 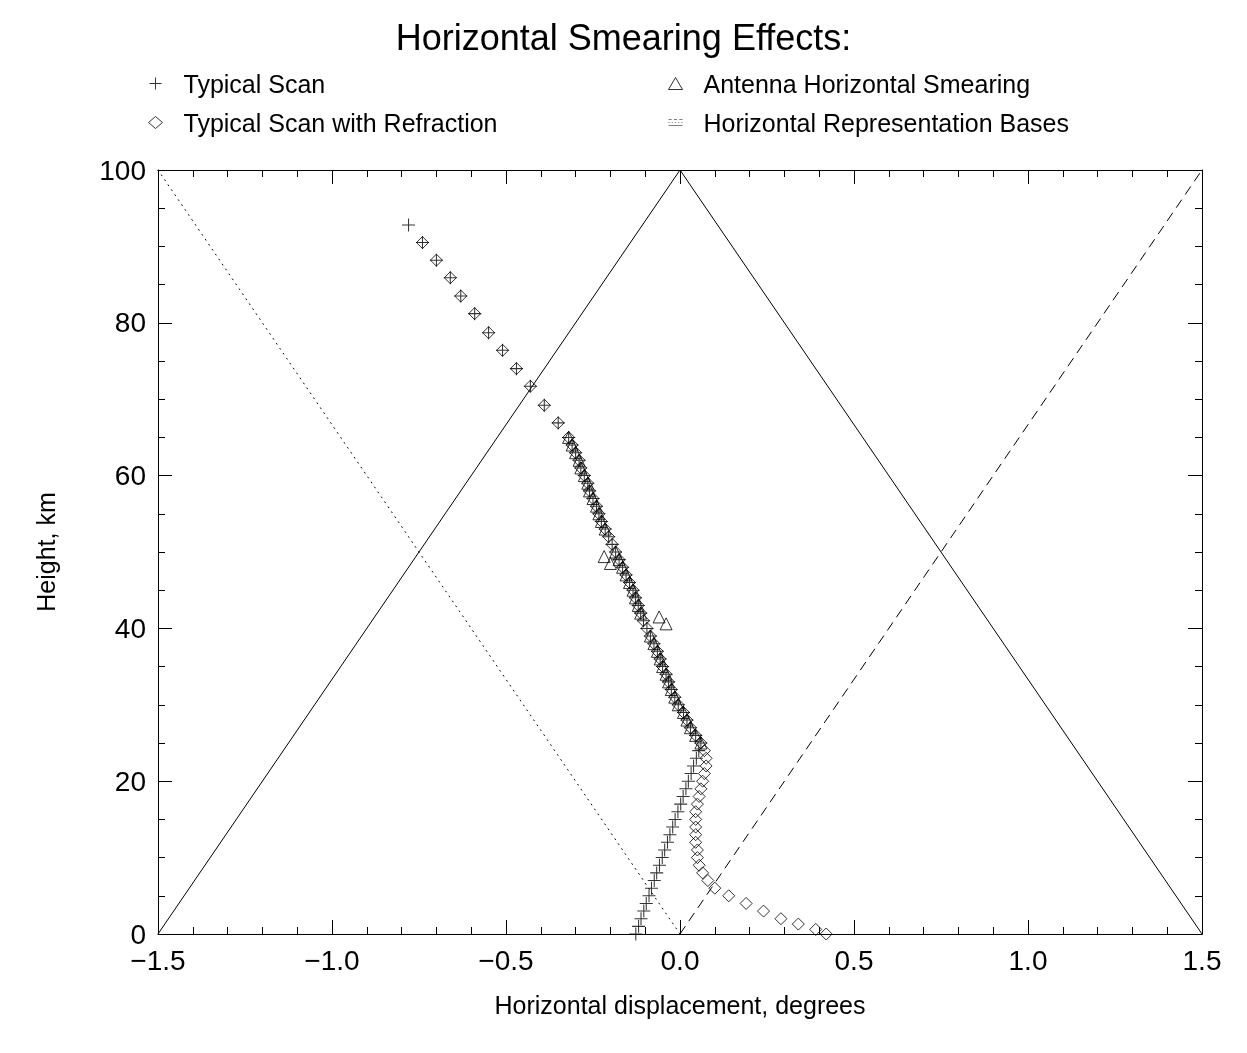 What do you see at coordinates (130, 476) in the screenshot?
I see `y-tick-label: 60` at bounding box center [130, 476].